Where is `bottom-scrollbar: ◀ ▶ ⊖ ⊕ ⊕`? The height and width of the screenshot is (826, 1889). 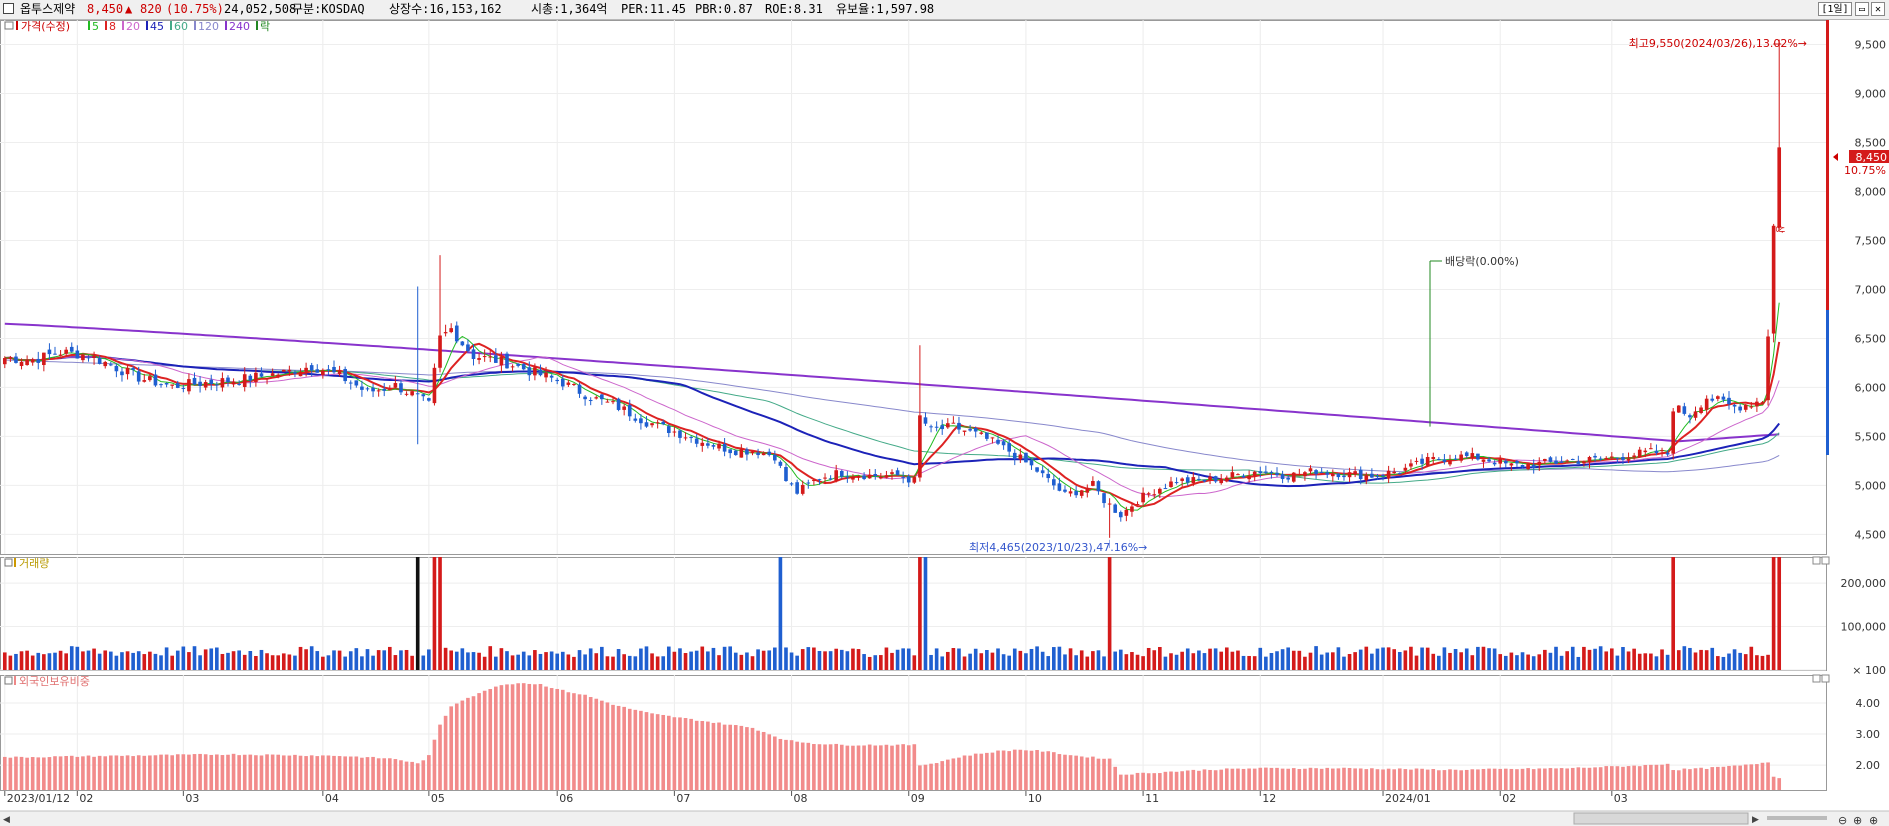 bottom-scrollbar: ◀ ▶ ⊖ ⊕ ⊕ is located at coordinates (944, 818).